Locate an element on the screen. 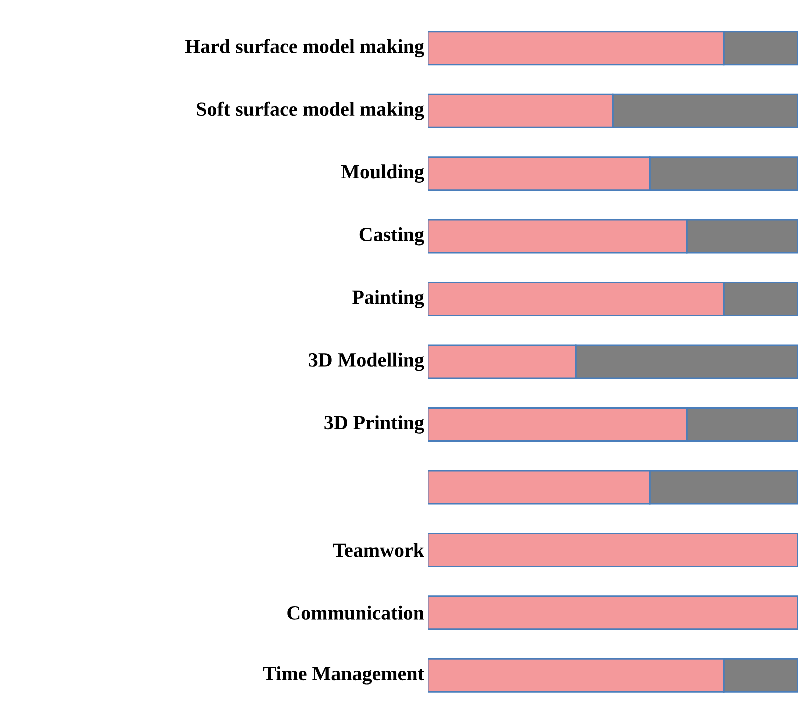  y-tick-label: Communication is located at coordinates (356, 613).